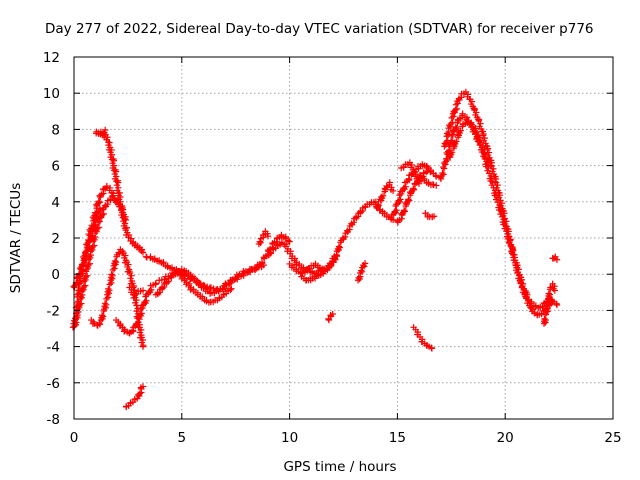 This screenshot has height=480, width=640. What do you see at coordinates (612, 438) in the screenshot?
I see `x-tick-label: 25` at bounding box center [612, 438].